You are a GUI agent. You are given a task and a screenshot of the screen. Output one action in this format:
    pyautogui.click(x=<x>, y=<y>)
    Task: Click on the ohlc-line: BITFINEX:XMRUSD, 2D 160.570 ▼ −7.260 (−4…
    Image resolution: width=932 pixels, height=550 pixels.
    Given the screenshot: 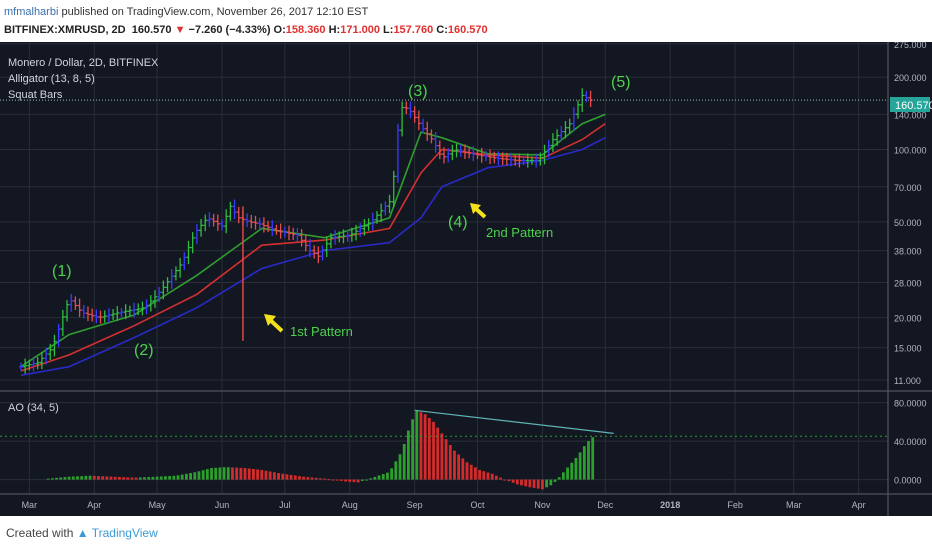 What is the action you would take?
    pyautogui.click(x=246, y=30)
    